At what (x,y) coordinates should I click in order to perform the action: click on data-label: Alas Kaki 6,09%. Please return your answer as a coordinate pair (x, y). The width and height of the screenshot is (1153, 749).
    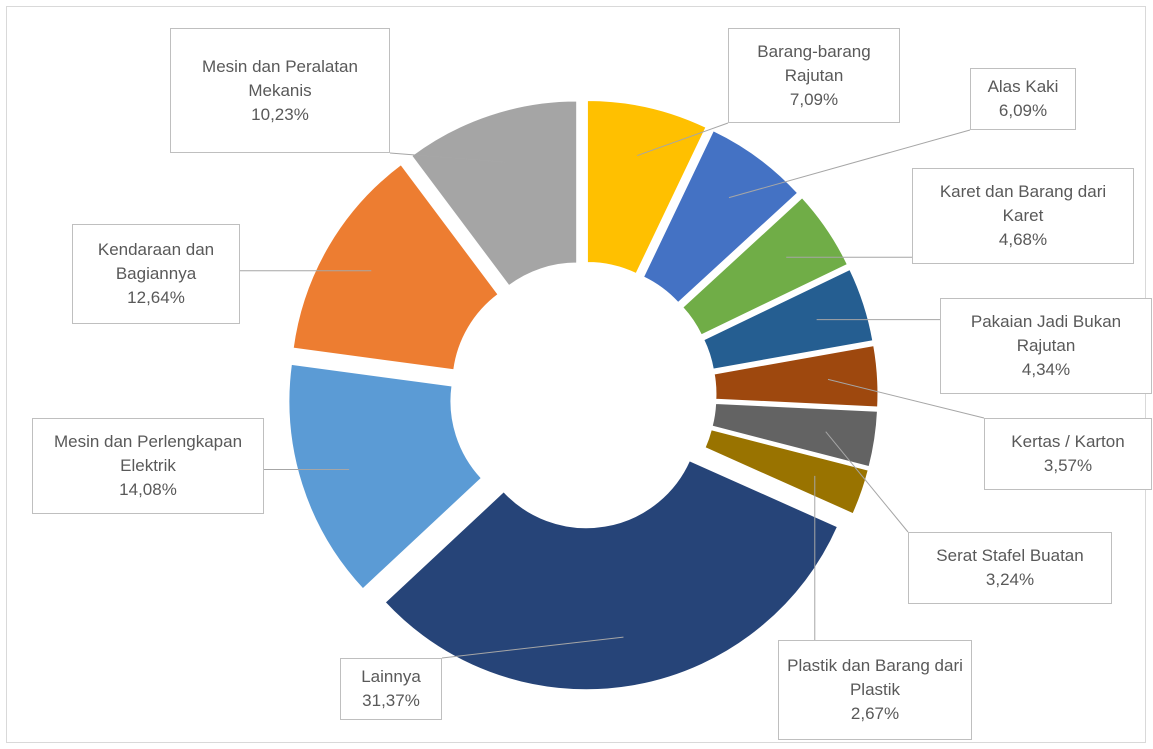
    Looking at the image, I should click on (1023, 99).